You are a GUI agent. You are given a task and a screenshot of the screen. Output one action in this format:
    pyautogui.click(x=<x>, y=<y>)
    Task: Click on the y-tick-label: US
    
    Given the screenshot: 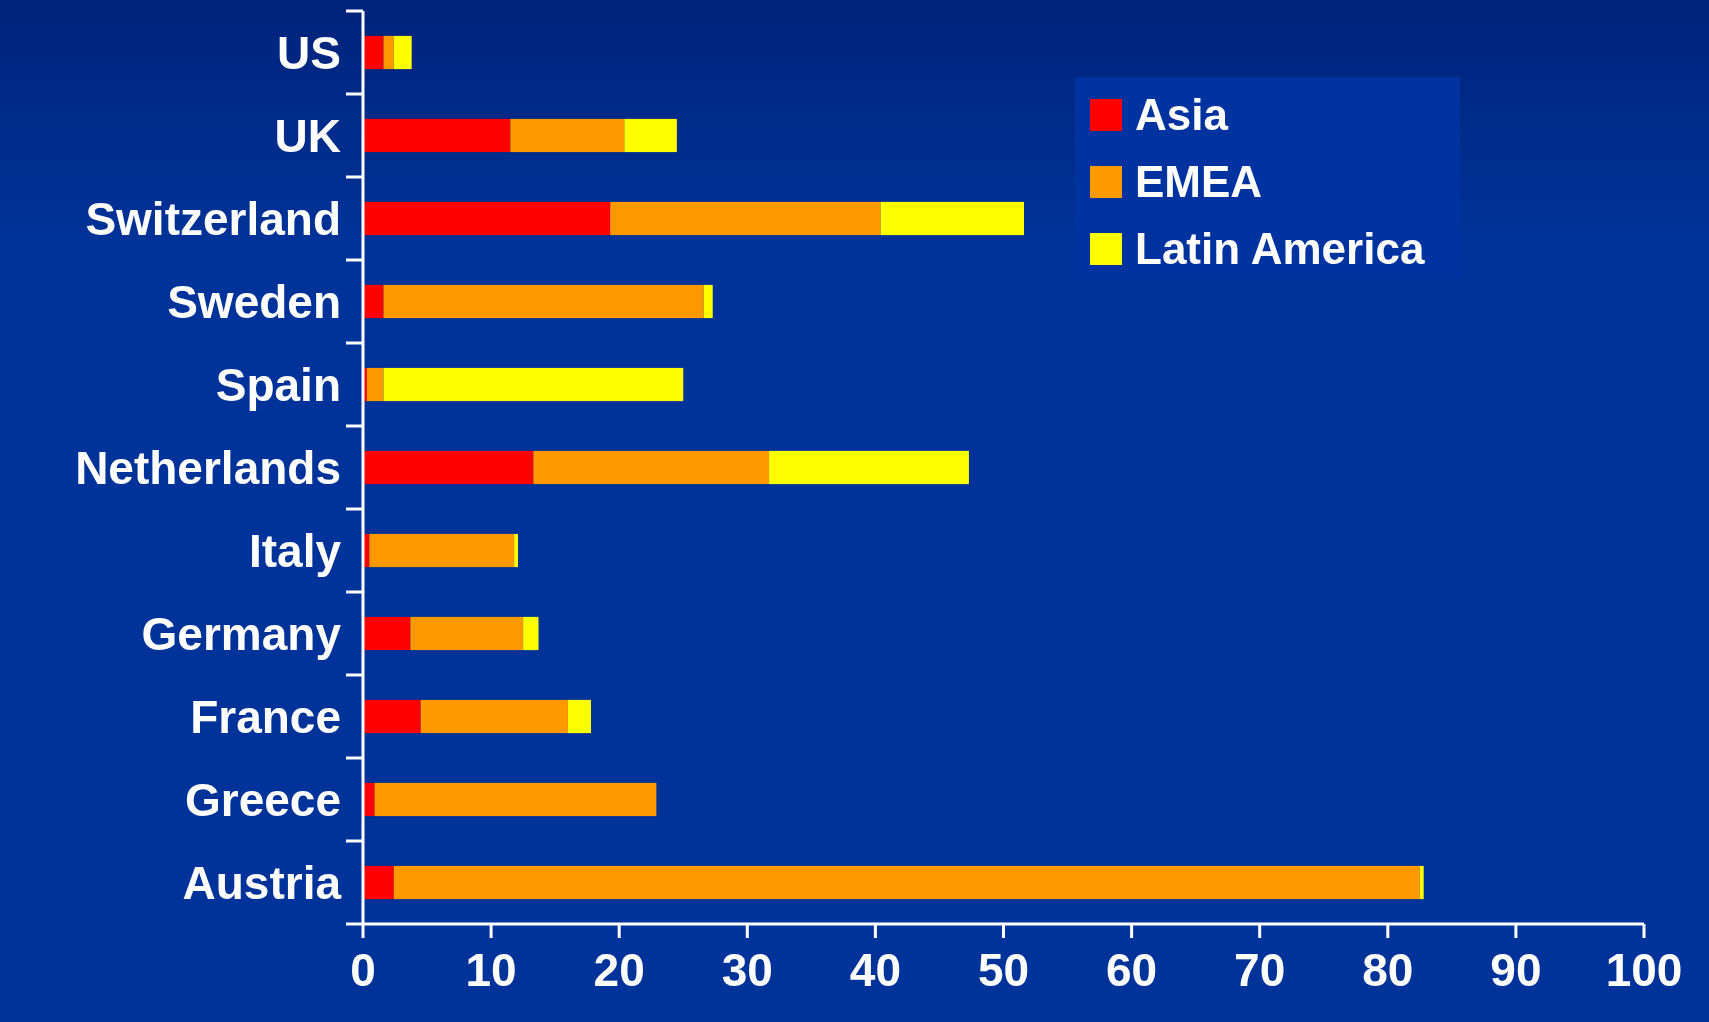 What is the action you would take?
    pyautogui.click(x=309, y=52)
    